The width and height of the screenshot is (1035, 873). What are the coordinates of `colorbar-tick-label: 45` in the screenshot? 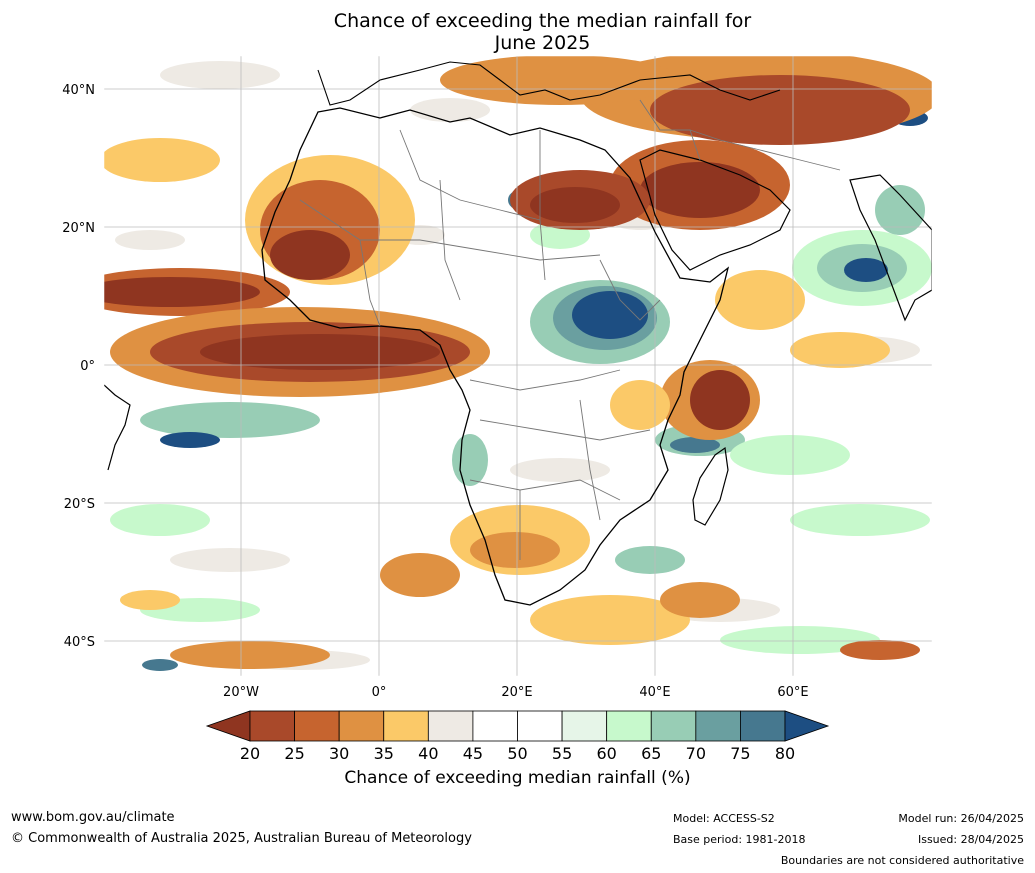 It's located at (473, 753).